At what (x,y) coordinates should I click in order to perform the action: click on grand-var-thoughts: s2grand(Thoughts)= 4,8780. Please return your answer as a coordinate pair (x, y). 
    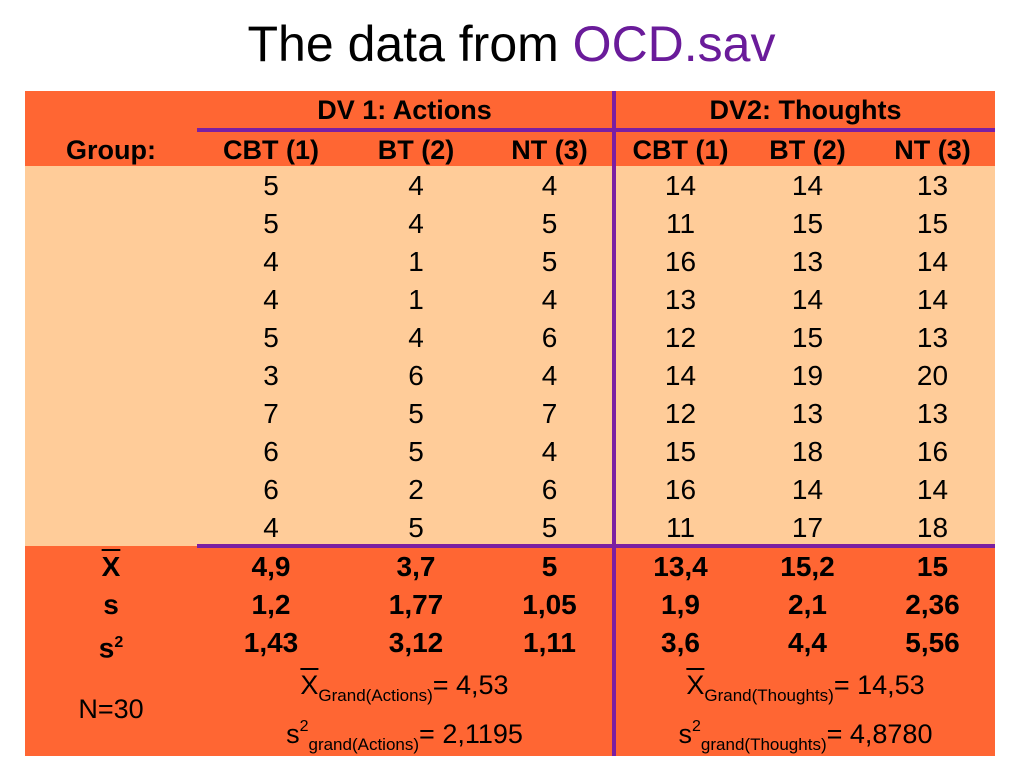
    Looking at the image, I should click on (805, 736).